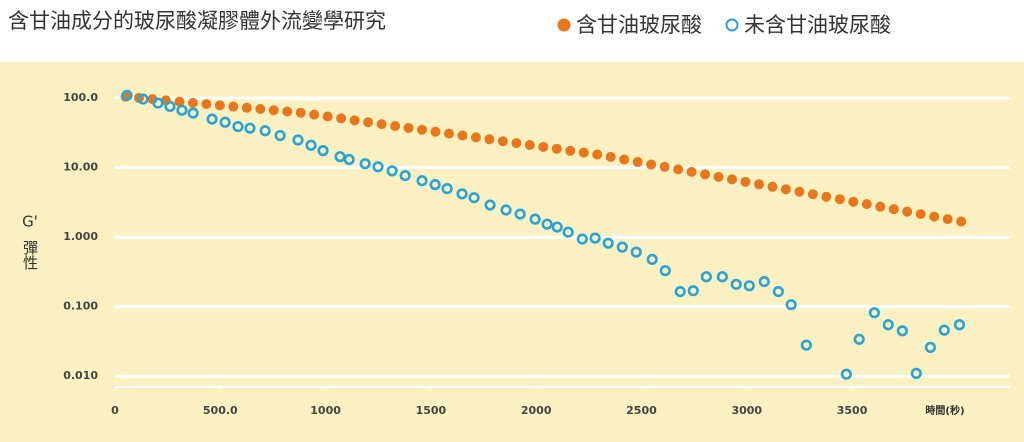  What do you see at coordinates (325, 410) in the screenshot?
I see `x-tick-label: 1000` at bounding box center [325, 410].